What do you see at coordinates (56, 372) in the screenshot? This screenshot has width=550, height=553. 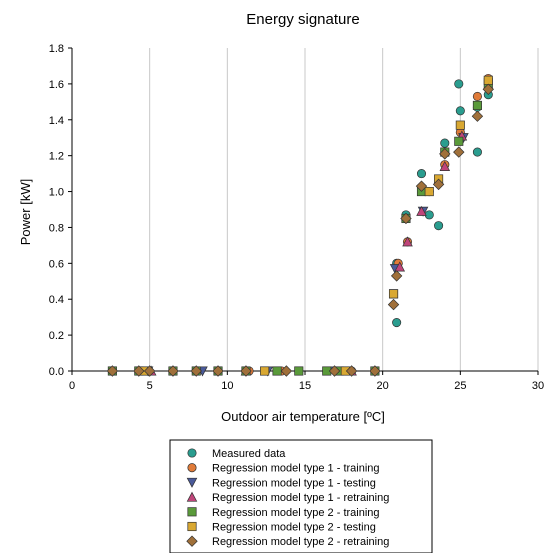 I see `y-tick-label: 0.0` at bounding box center [56, 372].